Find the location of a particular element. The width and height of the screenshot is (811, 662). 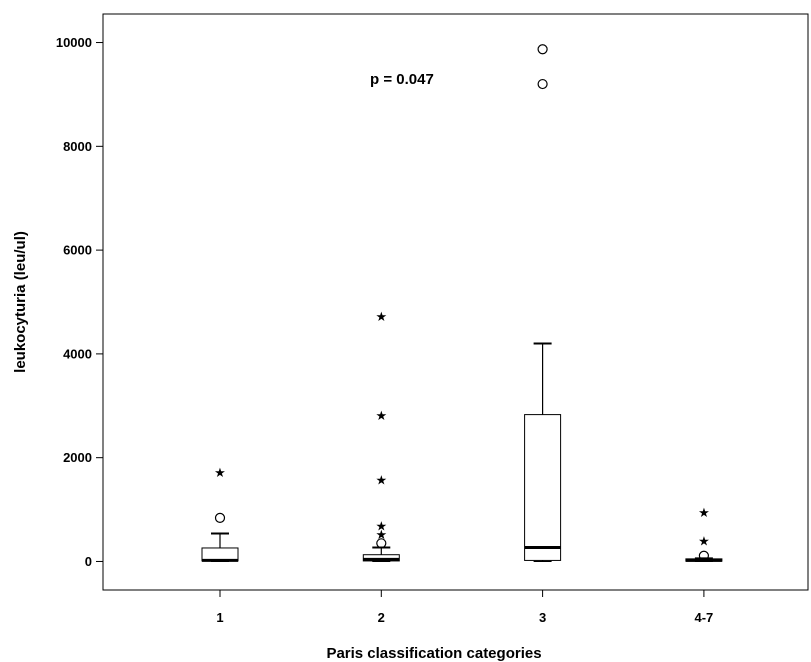

y-tick-label: 8000 is located at coordinates (77, 146).